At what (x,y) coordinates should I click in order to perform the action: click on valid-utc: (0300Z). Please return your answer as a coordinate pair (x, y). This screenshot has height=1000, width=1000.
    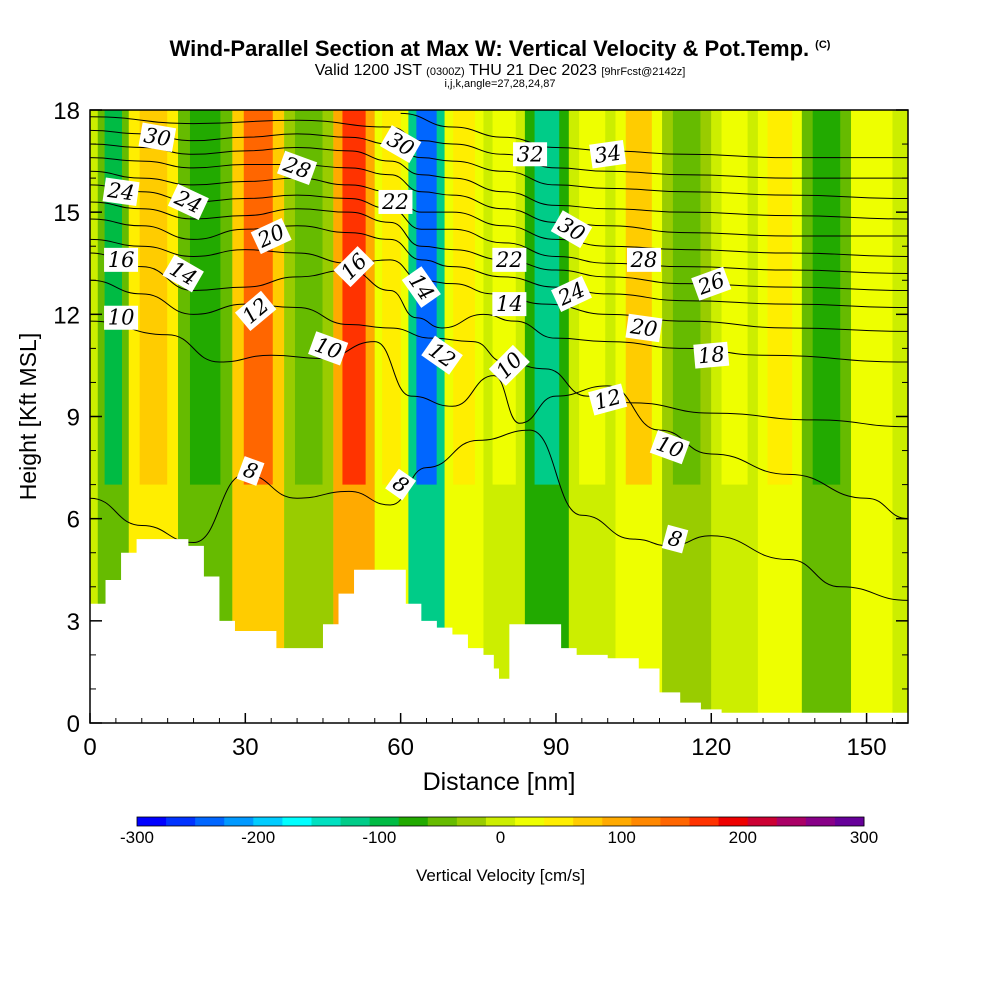
    Looking at the image, I should click on (445, 72).